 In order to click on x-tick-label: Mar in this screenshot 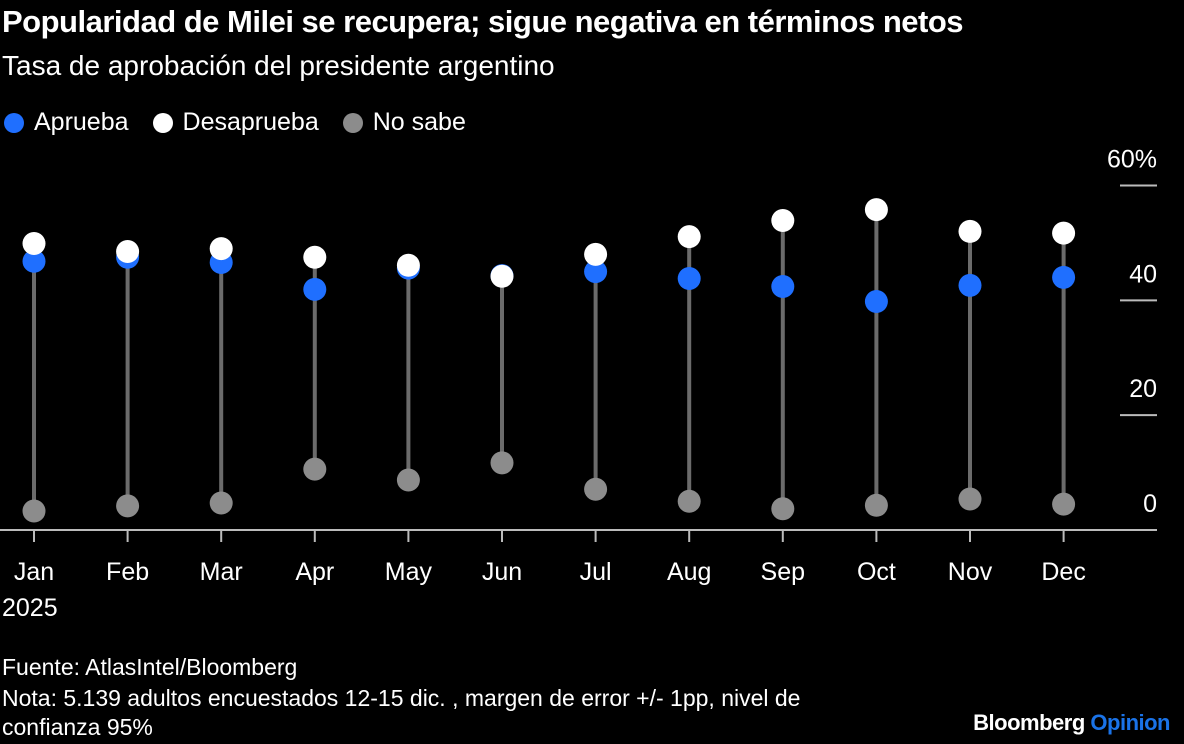, I will do `click(221, 572)`.